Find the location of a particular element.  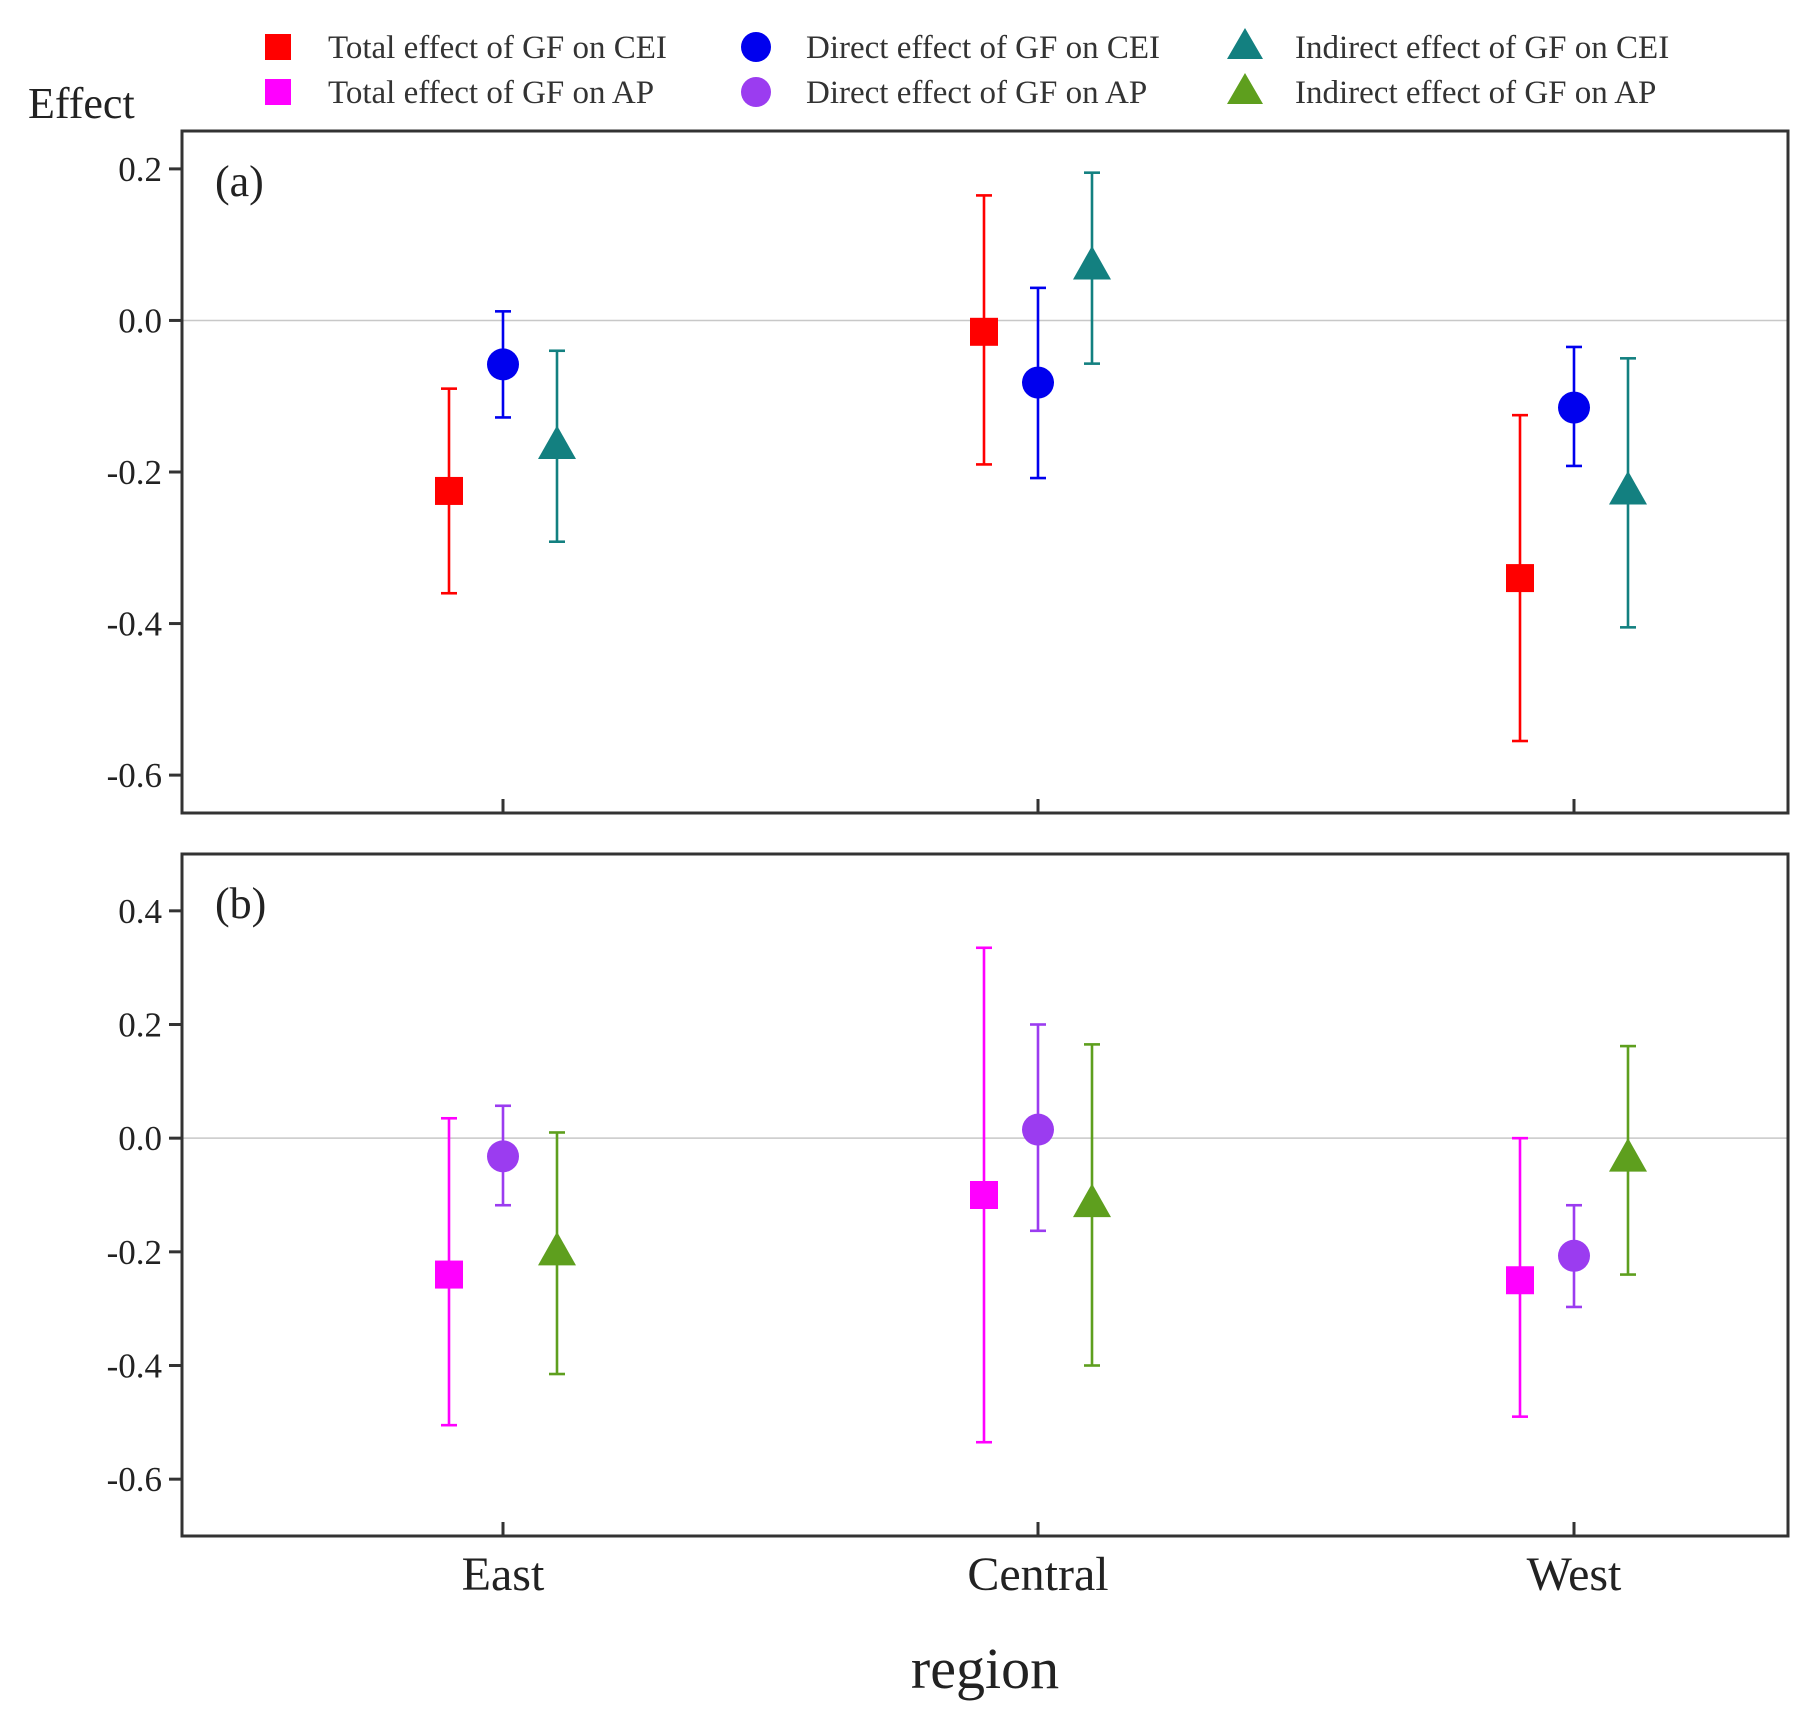

y-ticks-b: 0.4 0.2 0.0 -0.2 -0.4 -0.6 is located at coordinates (144, 1195).